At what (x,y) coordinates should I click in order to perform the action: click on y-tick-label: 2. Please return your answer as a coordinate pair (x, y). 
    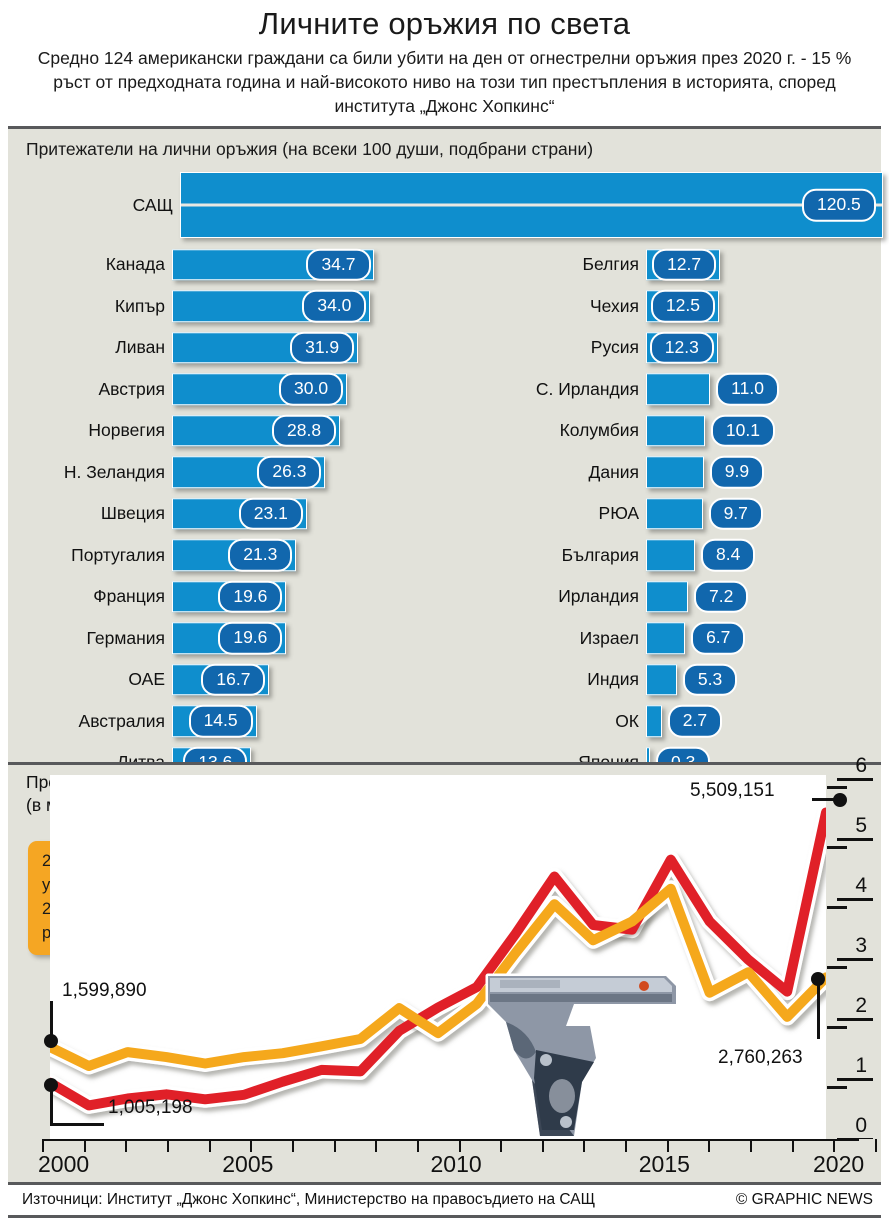
    Looking at the image, I should click on (861, 1005).